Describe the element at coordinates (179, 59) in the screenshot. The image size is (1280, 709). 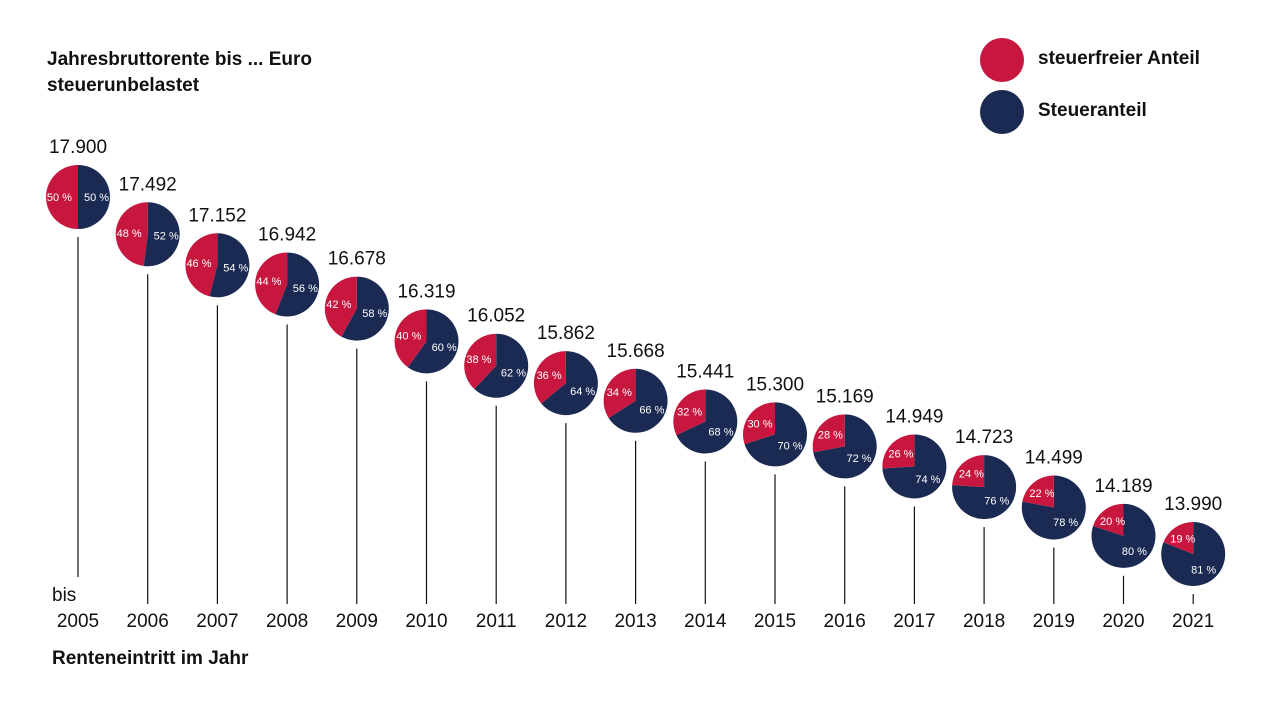
I see `chart-title-line1: Jahresbruttorente bis ... Euro` at that location.